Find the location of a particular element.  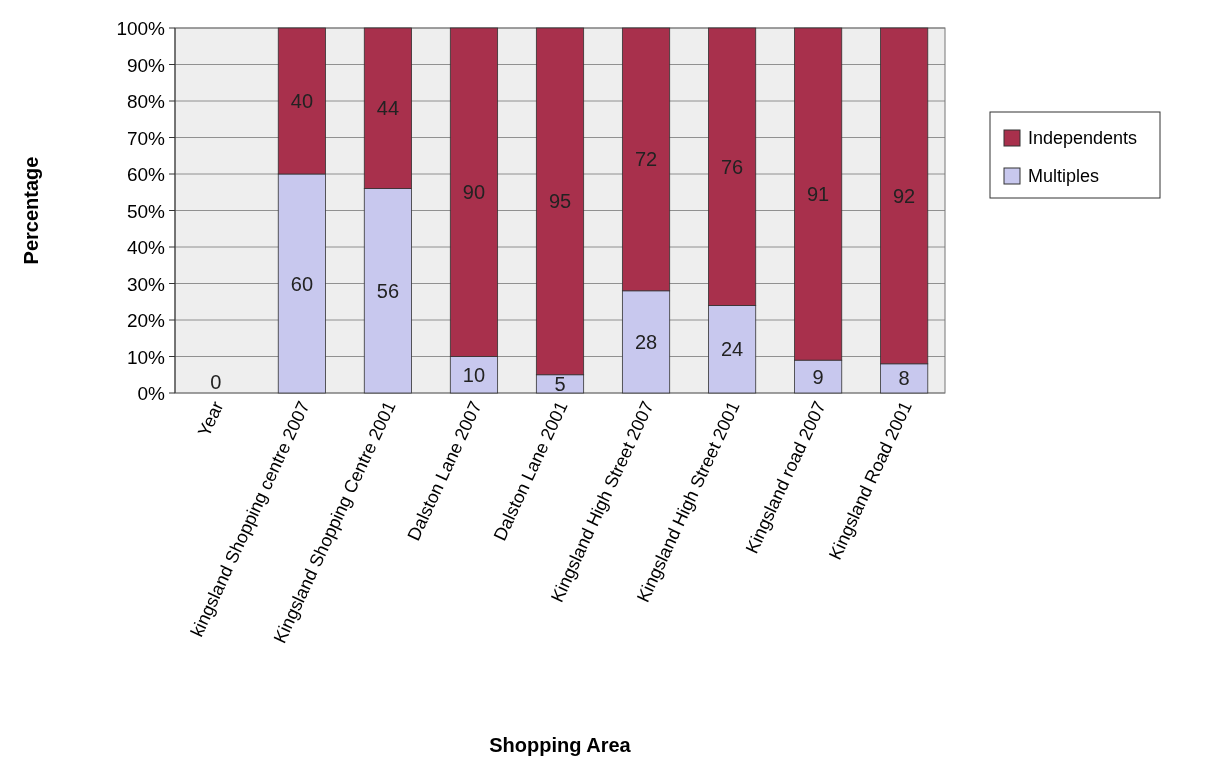

data-label: 90 is located at coordinates (474, 192).